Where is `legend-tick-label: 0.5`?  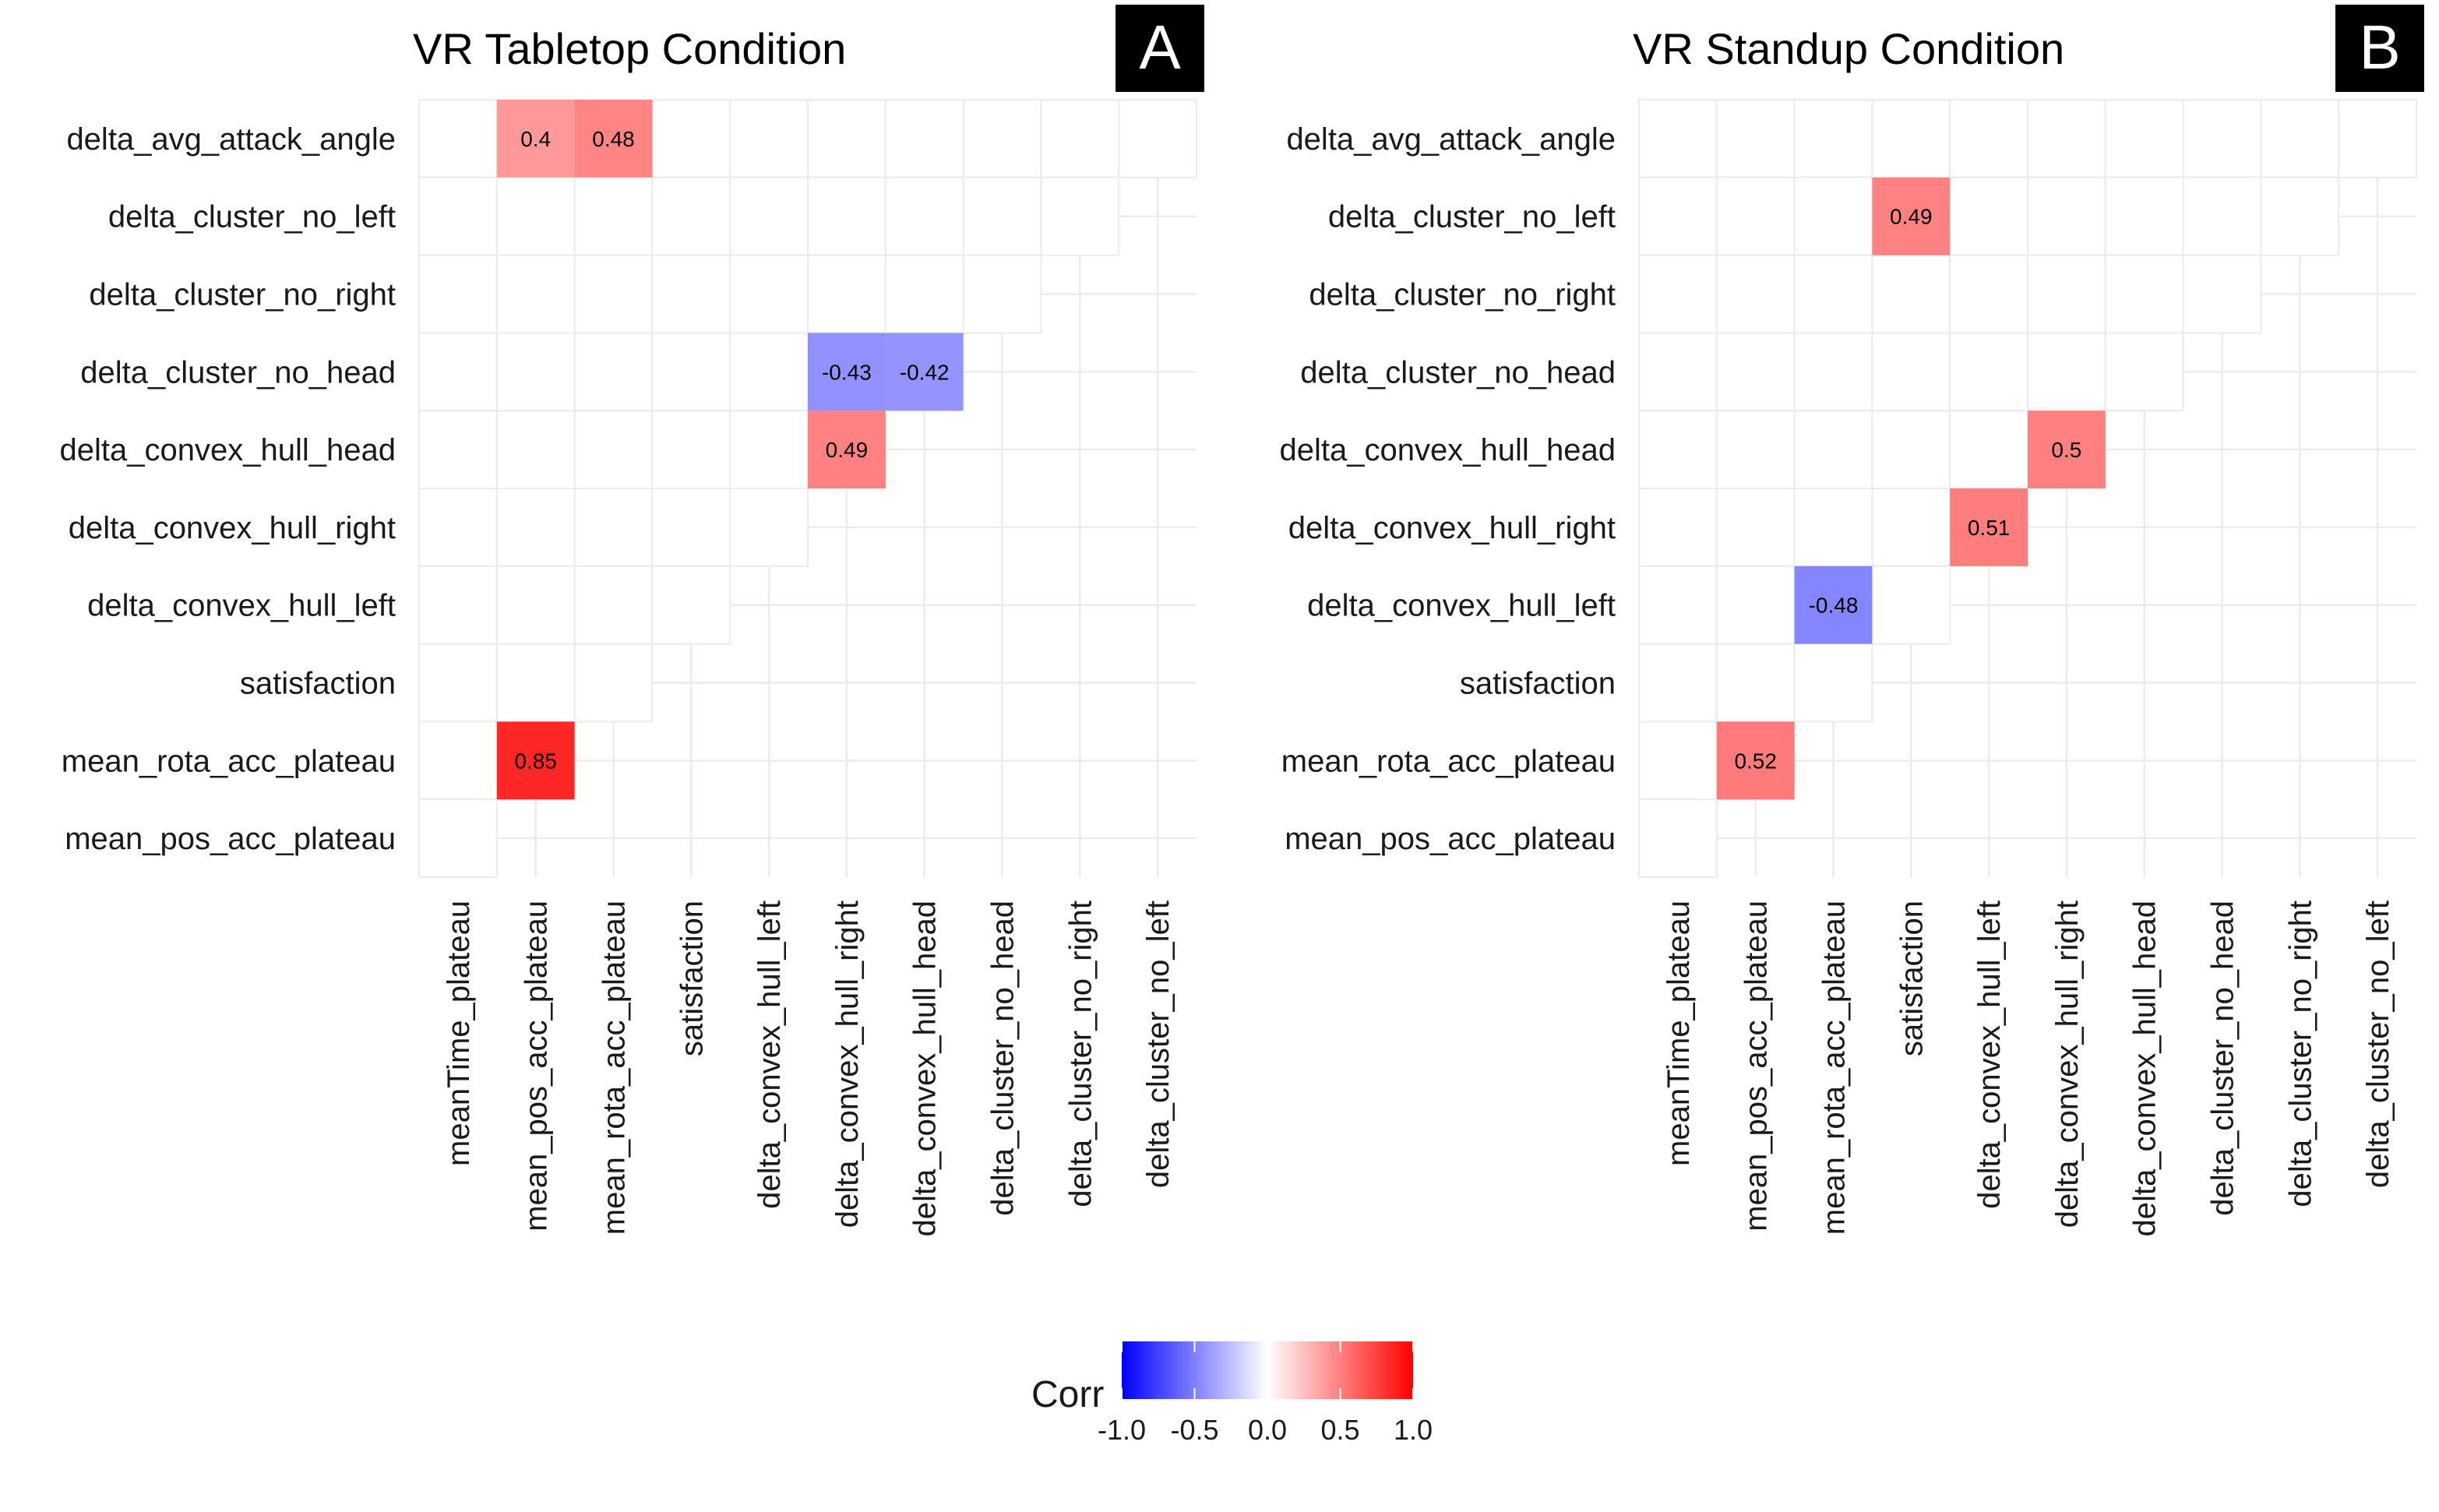 legend-tick-label: 0.5 is located at coordinates (1339, 1430).